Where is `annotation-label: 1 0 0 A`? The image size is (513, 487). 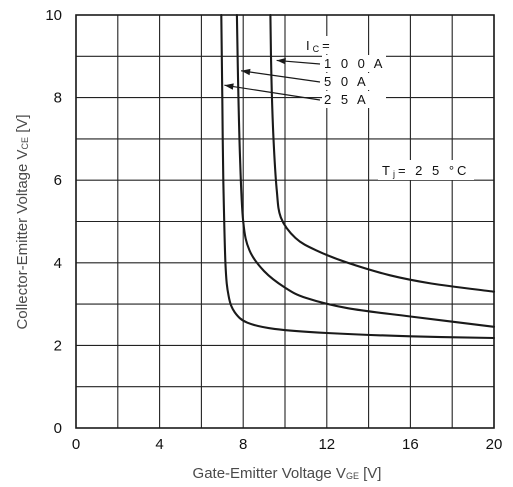 annotation-label: 1 0 0 A is located at coordinates (354, 63).